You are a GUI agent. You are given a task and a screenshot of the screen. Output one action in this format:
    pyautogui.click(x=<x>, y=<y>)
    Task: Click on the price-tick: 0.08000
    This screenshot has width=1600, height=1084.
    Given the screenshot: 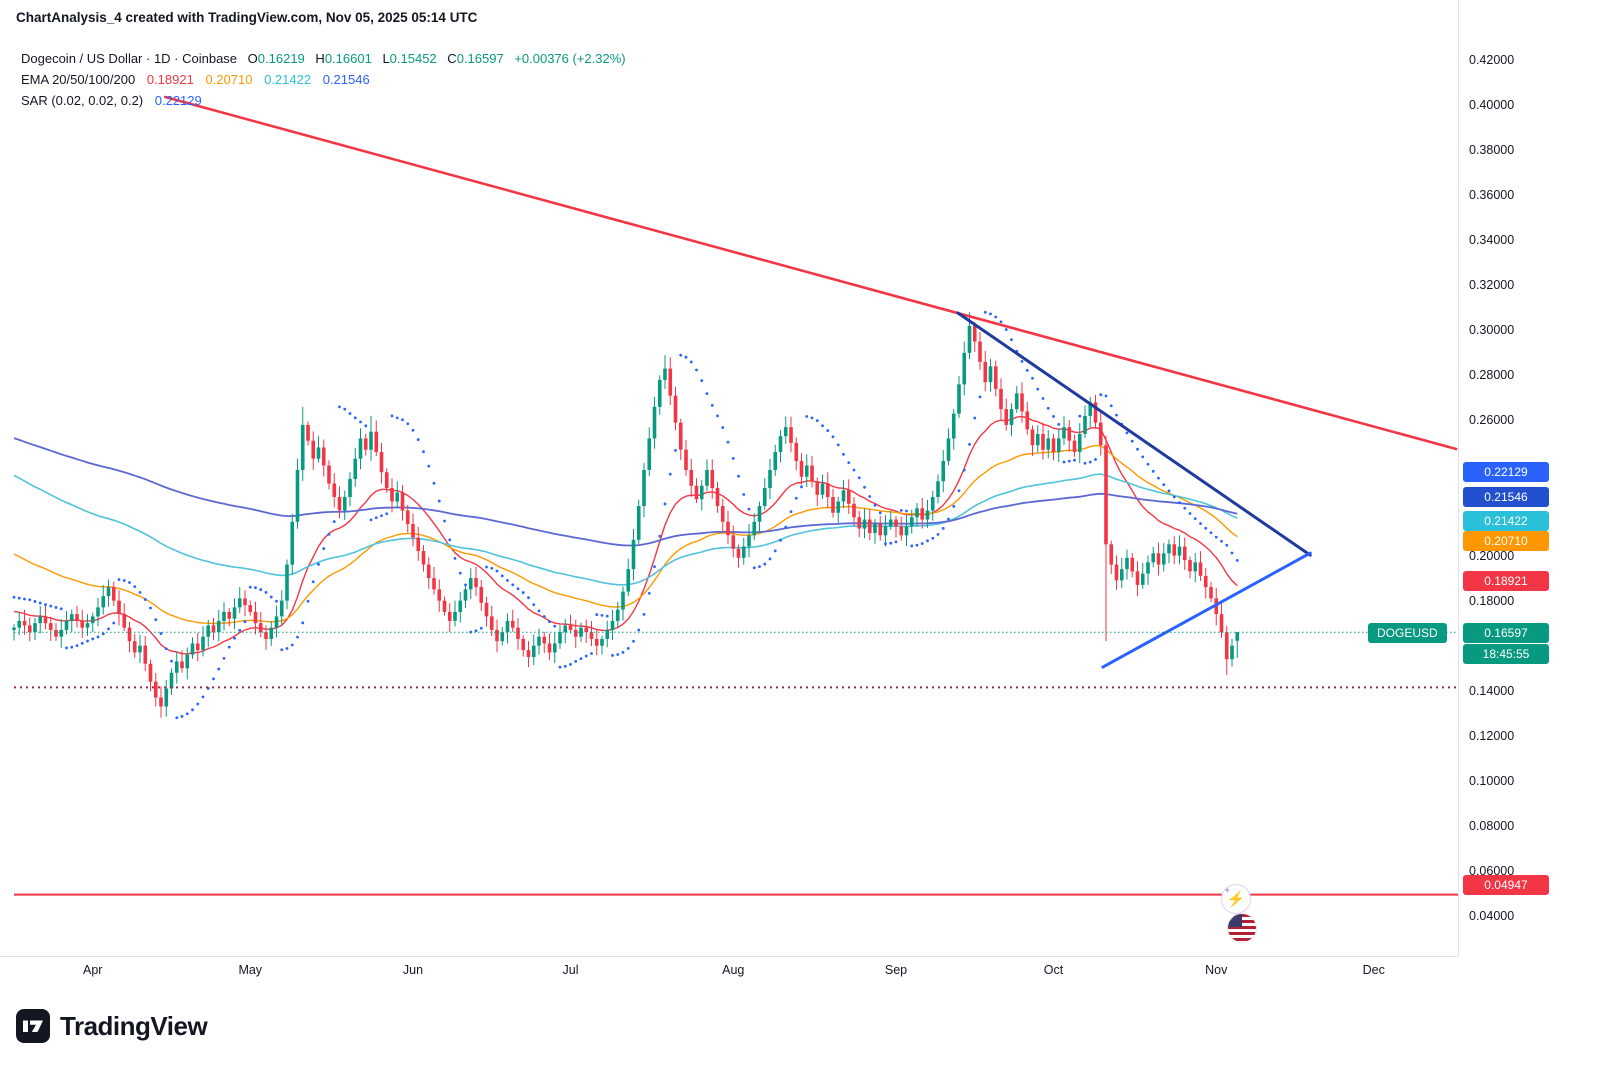 What is the action you would take?
    pyautogui.click(x=1492, y=825)
    